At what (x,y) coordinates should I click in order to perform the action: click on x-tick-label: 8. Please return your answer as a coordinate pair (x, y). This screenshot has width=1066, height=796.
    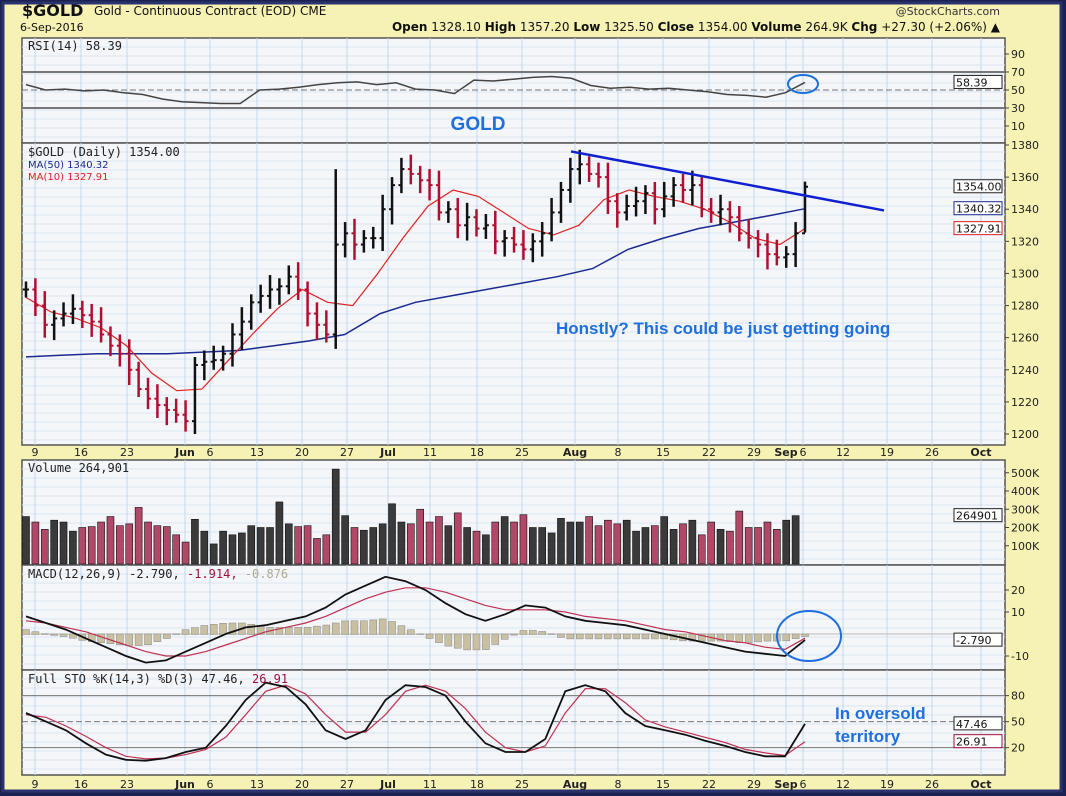
    Looking at the image, I should click on (618, 784).